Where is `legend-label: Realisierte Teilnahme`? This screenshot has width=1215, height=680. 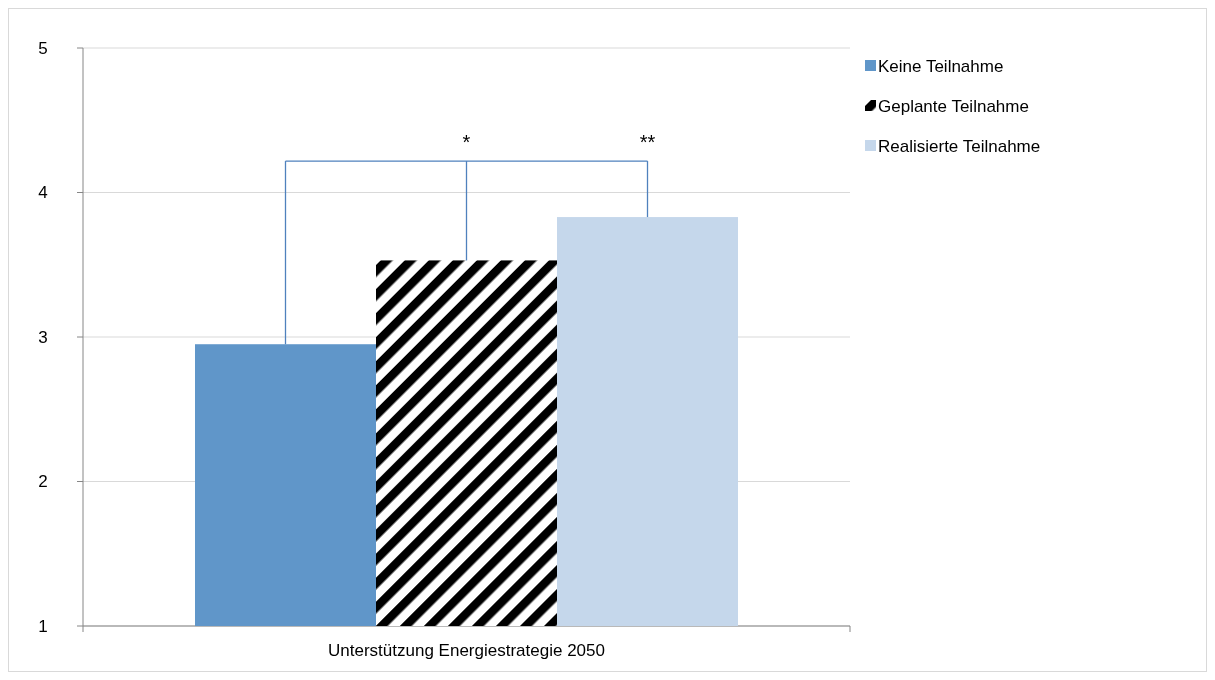
legend-label: Realisierte Teilnahme is located at coordinates (959, 146).